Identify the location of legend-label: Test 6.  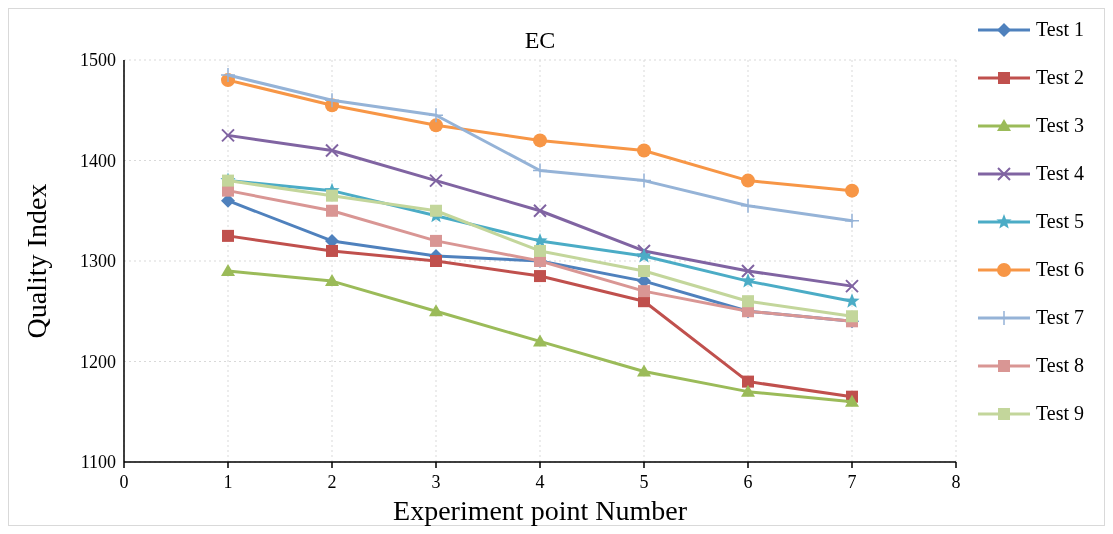
(1060, 269).